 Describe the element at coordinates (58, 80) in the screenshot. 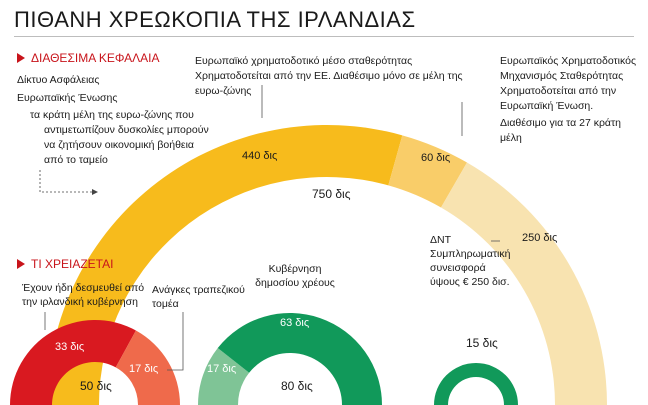

I see `safety-net-line-1: Δίκτυο Ασφάλειας` at that location.